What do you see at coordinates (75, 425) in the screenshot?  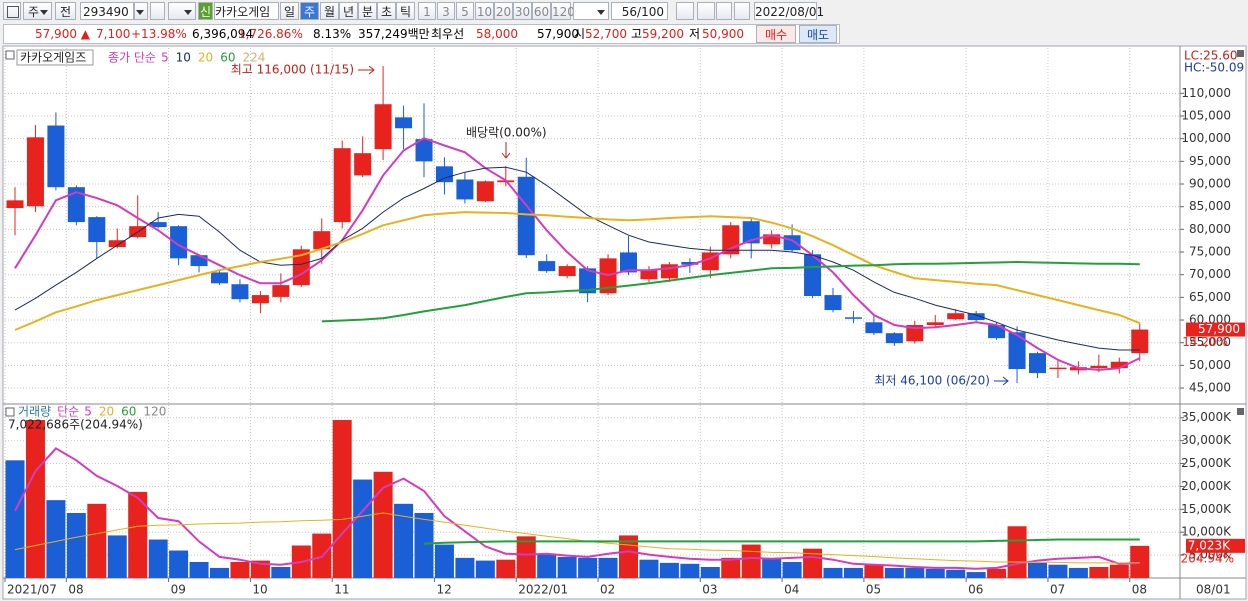 I see `volume-note: 7,022,686주(204.94%)` at bounding box center [75, 425].